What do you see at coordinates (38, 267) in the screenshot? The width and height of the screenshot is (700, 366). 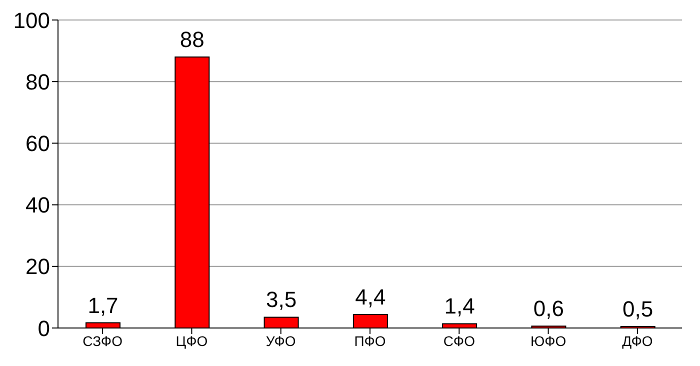 I see `y-tick-label: 20` at bounding box center [38, 267].